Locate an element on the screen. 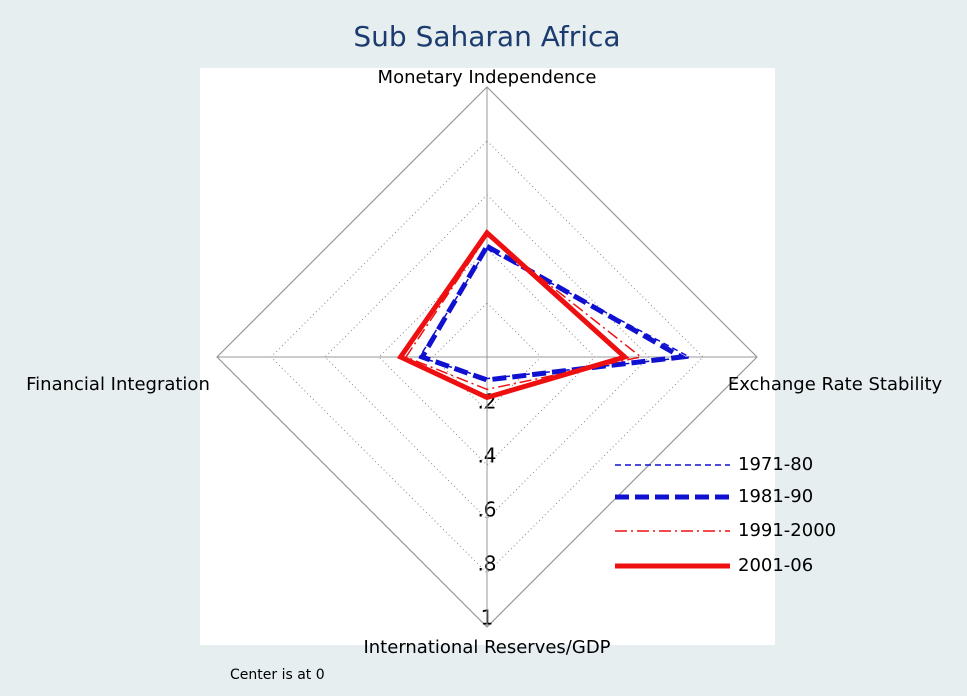 This screenshot has height=696, width=967. axis-label: Exchange Rate Stability is located at coordinates (835, 384).